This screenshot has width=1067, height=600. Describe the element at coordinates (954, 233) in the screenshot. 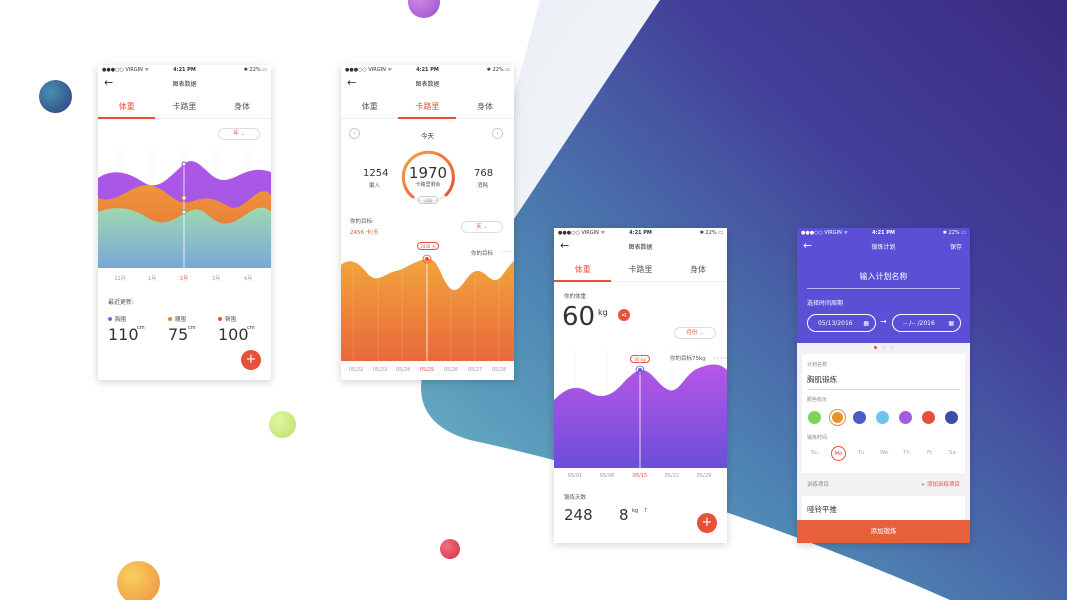

I see `battery-text: ✱ 22% ▭` at that location.